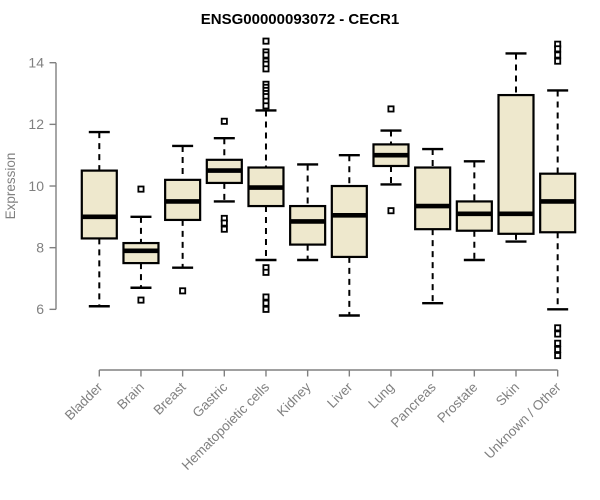 The height and width of the screenshot is (500, 600). I want to click on box-kidney, so click(308, 212).